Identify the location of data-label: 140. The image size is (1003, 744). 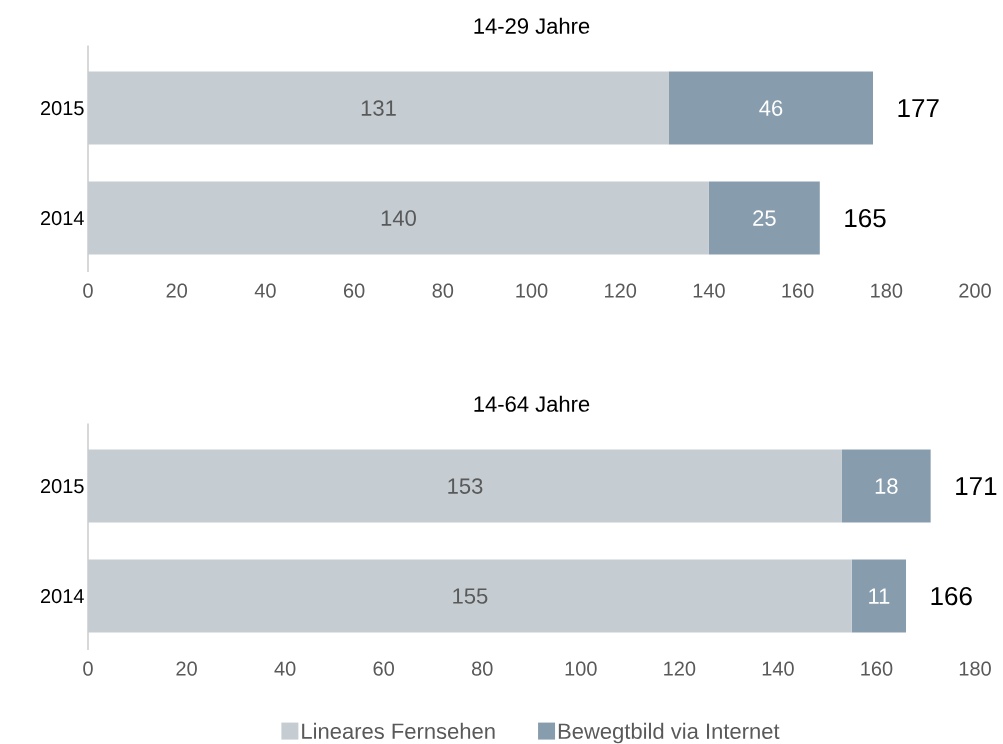
(398, 218).